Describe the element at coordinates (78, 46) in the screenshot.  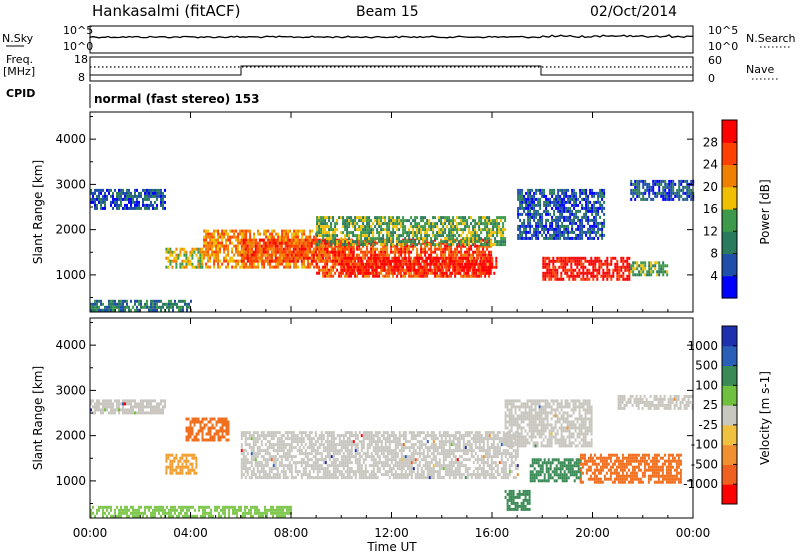
I see `noise-tick-bottom-left: 10^0` at that location.